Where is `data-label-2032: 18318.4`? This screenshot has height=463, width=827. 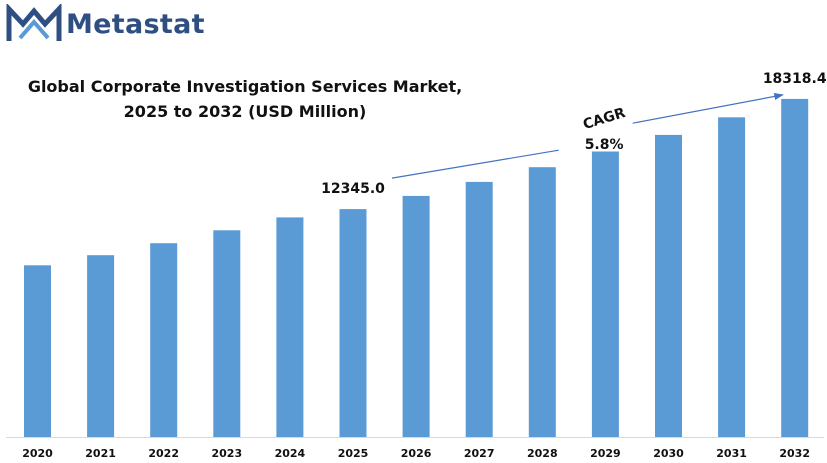 data-label-2032: 18318.4 is located at coordinates (795, 79).